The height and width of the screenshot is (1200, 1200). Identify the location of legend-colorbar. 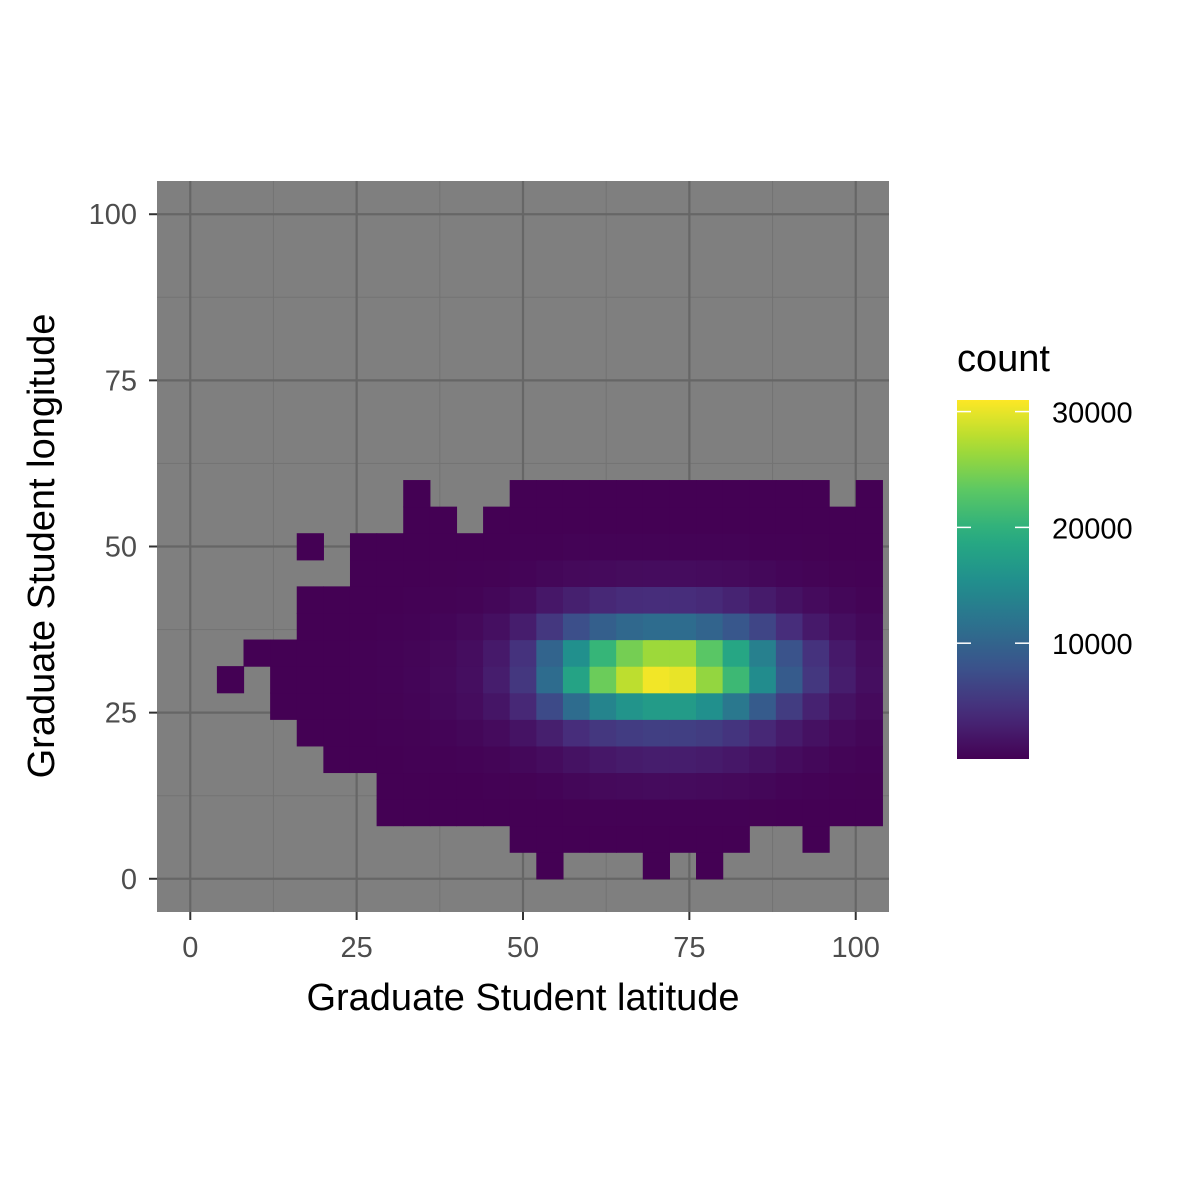
(993, 579).